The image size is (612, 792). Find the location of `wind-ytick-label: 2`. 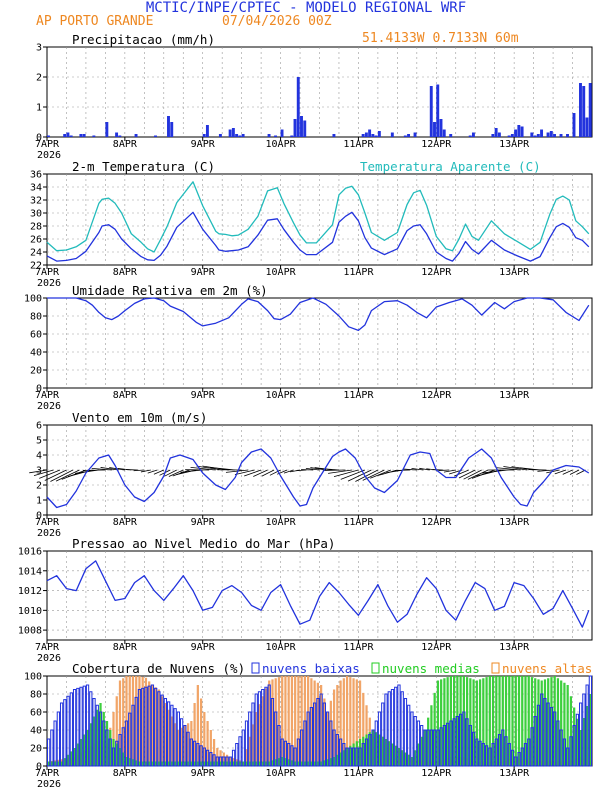

wind-ytick-label: 2 is located at coordinates (39, 486).